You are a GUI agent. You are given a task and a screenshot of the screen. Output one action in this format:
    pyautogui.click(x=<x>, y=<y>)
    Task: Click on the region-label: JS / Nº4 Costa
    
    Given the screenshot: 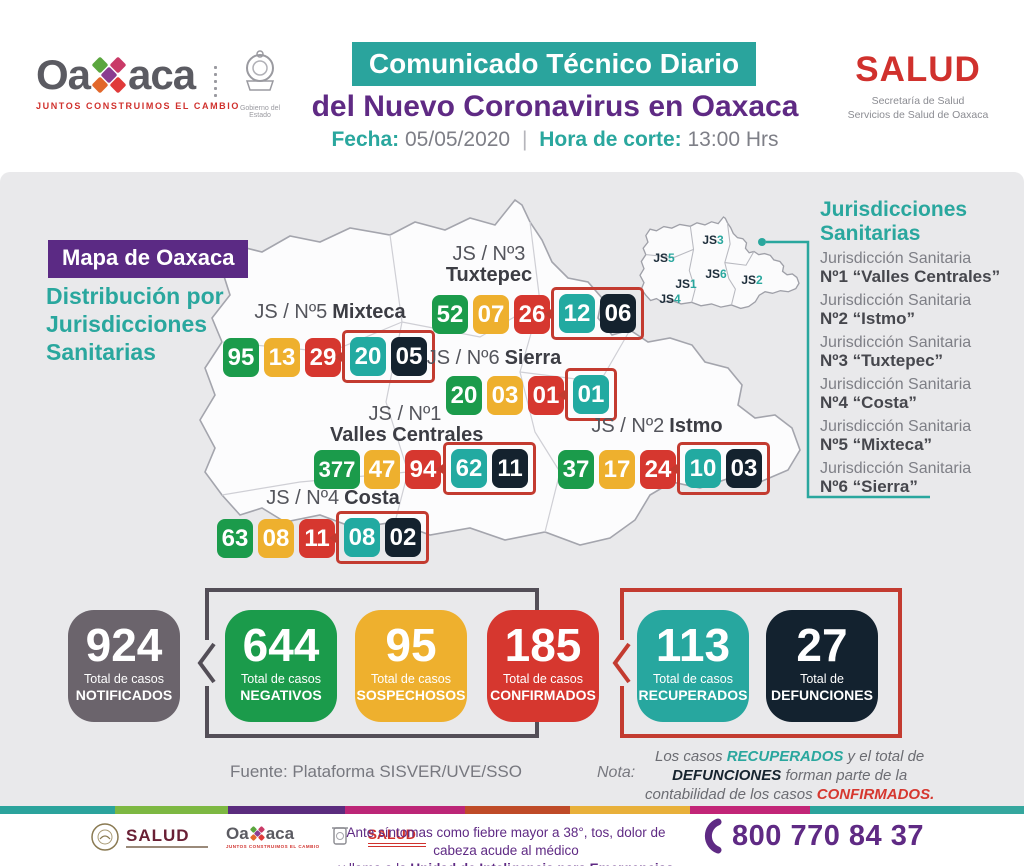 What is the action you would take?
    pyautogui.click(x=333, y=498)
    